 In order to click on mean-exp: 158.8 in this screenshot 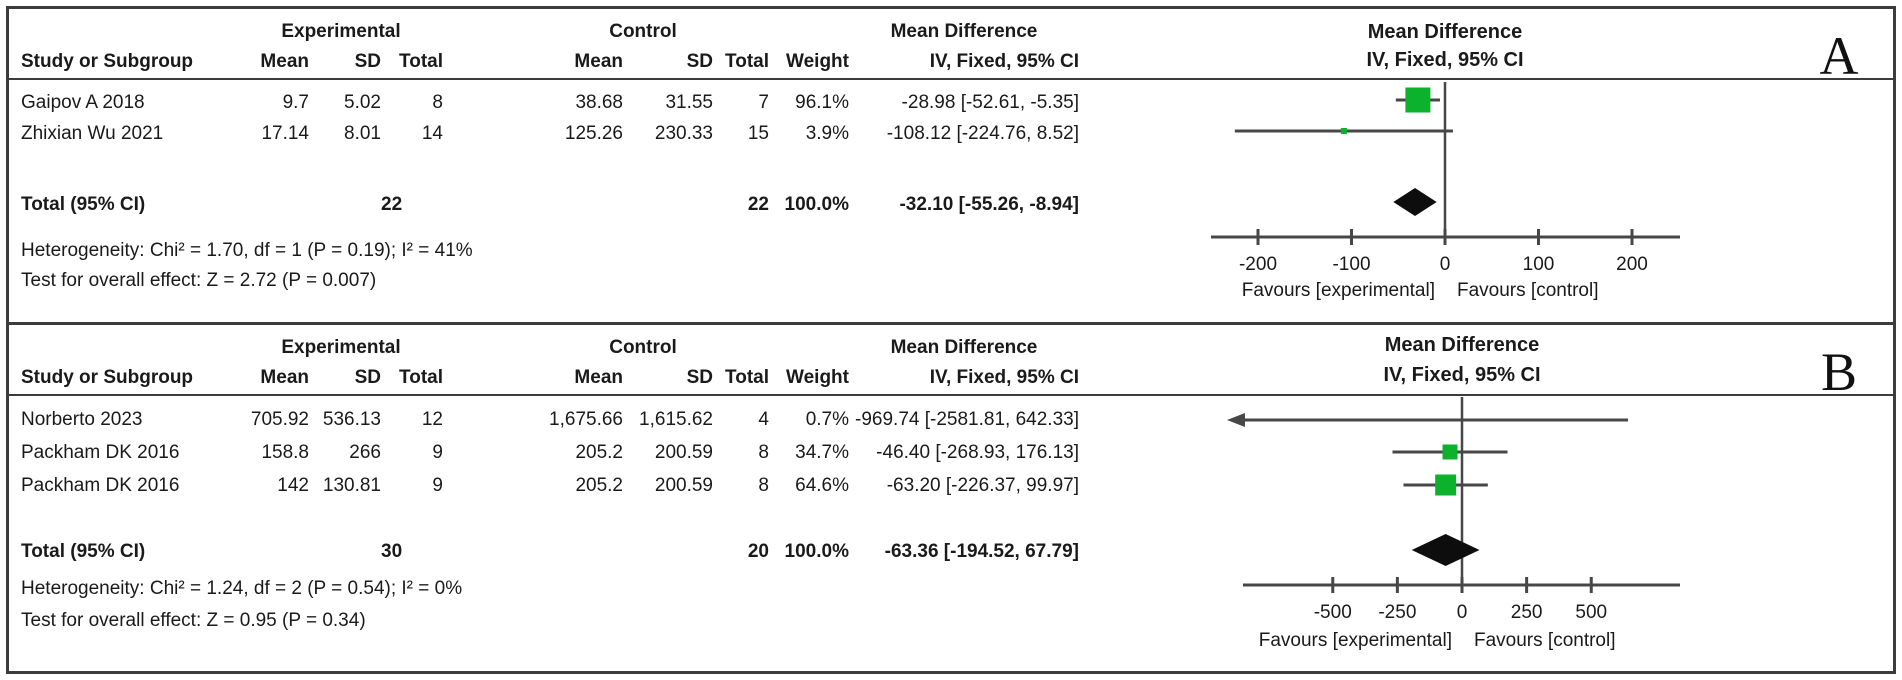, I will do `click(285, 452)`.